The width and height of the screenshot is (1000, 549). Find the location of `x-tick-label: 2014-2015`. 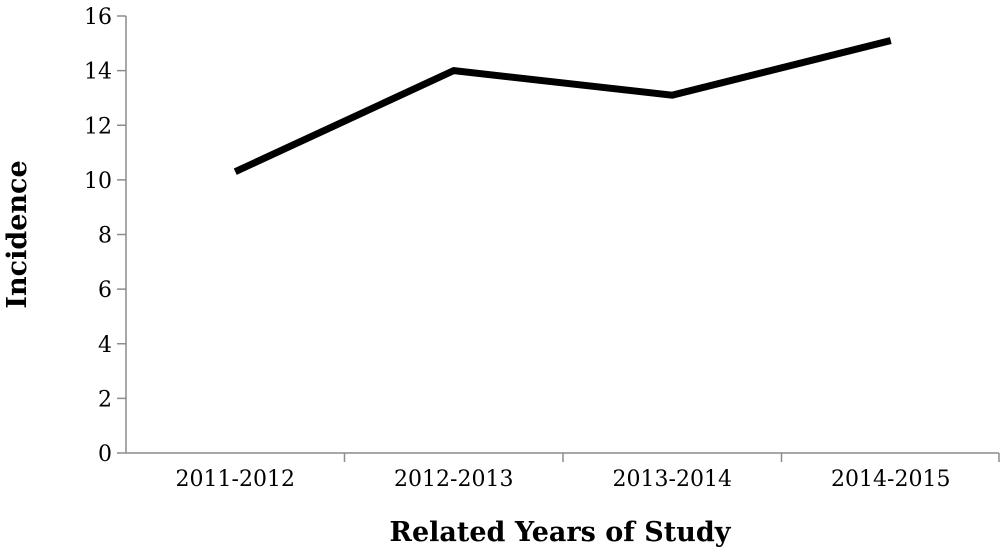

x-tick-label: 2014-2015 is located at coordinates (890, 479).